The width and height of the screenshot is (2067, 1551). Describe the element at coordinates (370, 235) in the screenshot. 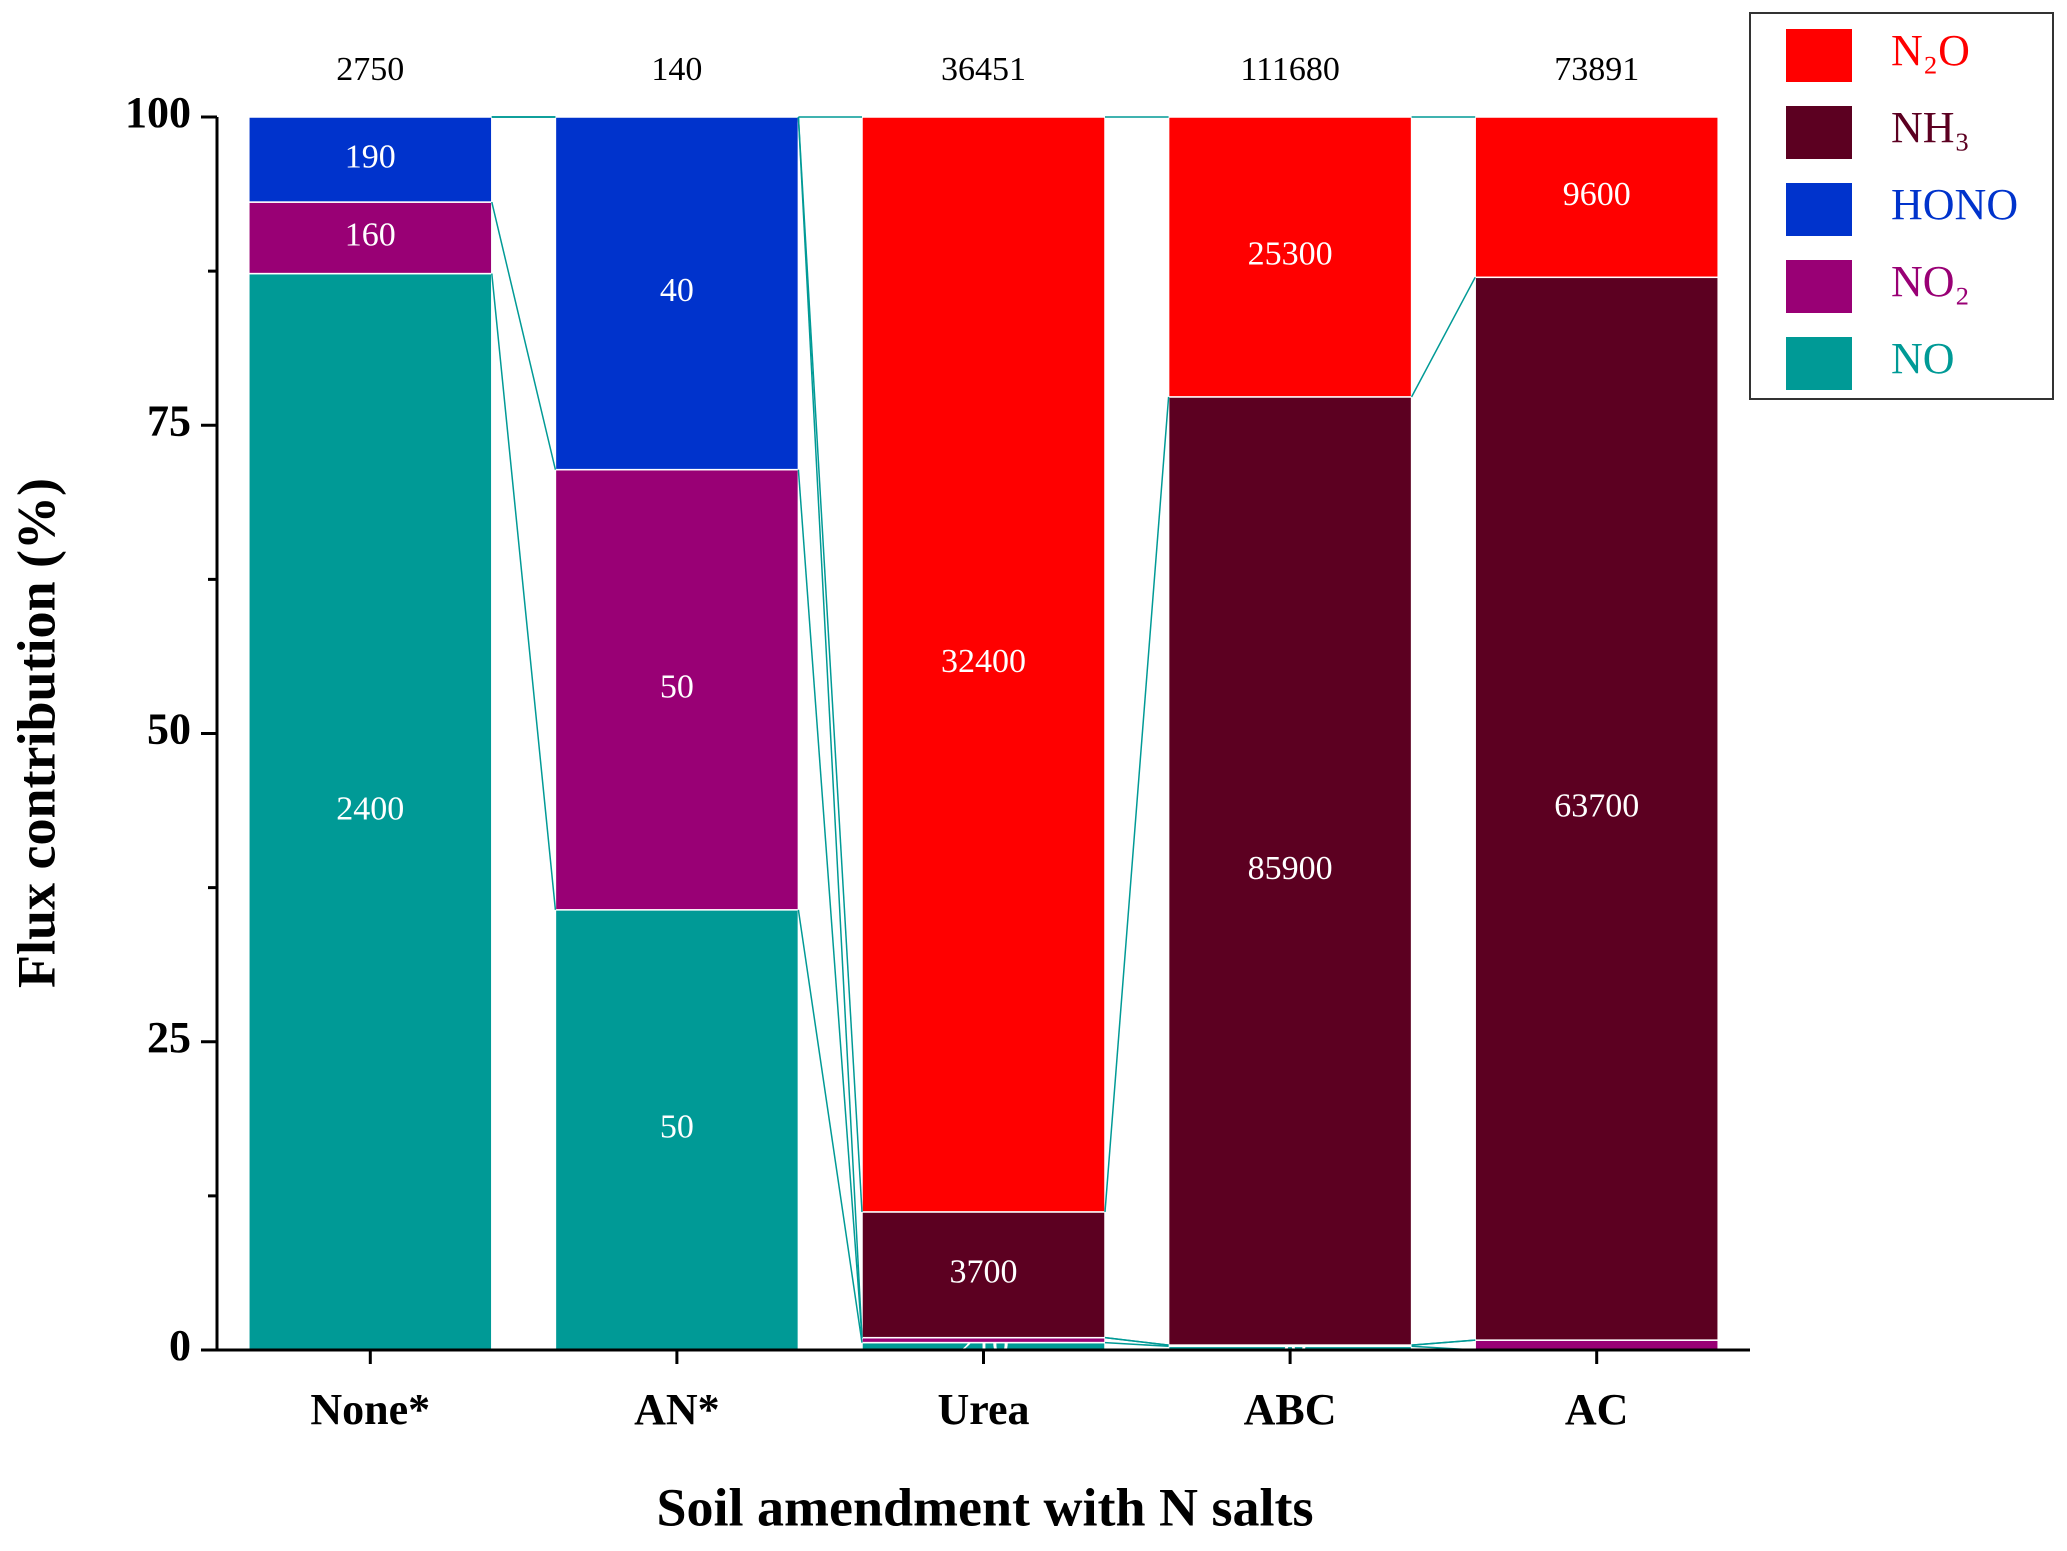

I see `data-label: 160` at that location.